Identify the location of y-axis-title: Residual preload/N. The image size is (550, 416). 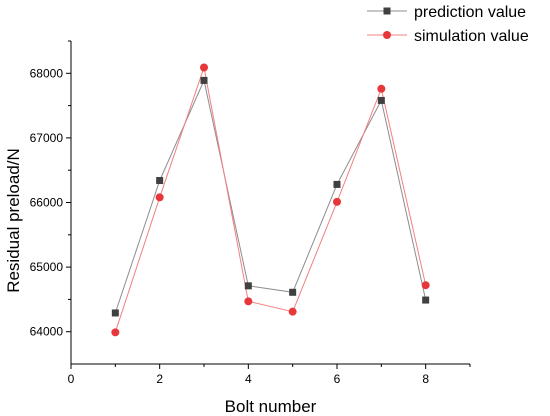
(13, 220).